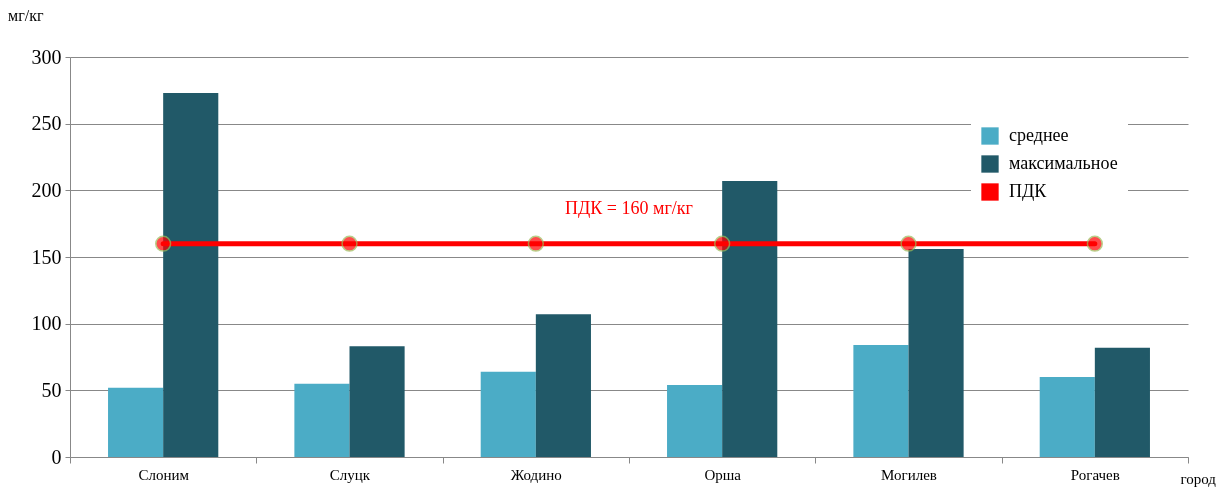 The image size is (1225, 499). Describe the element at coordinates (350, 474) in the screenshot. I see `x-tick-label: Слуцк` at that location.